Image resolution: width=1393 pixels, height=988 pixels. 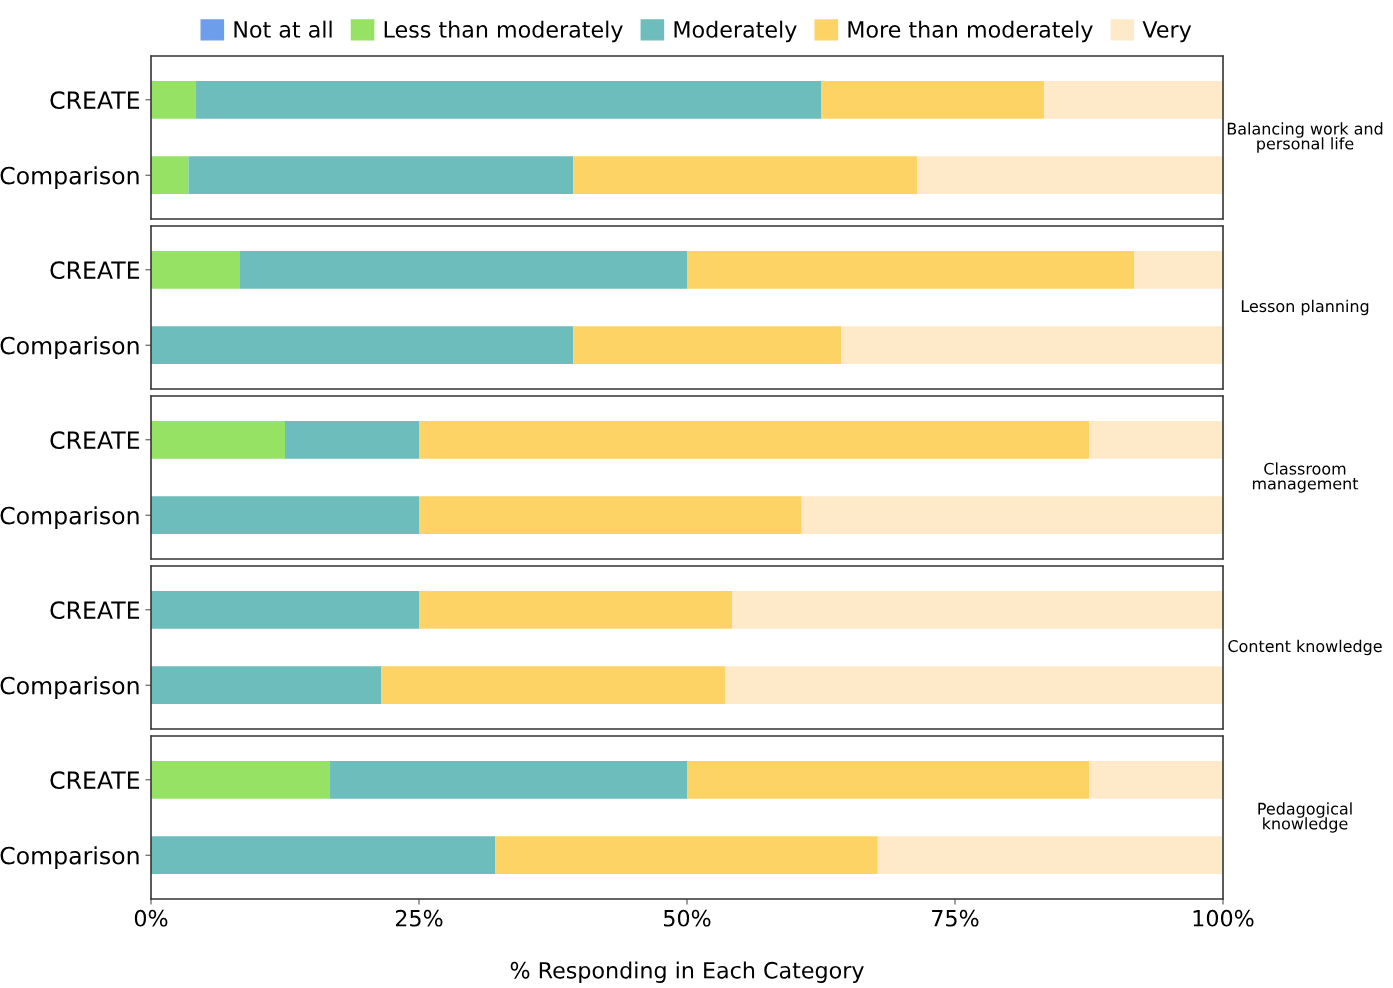 What do you see at coordinates (419, 918) in the screenshot?
I see `x-tick-label: 25%` at bounding box center [419, 918].